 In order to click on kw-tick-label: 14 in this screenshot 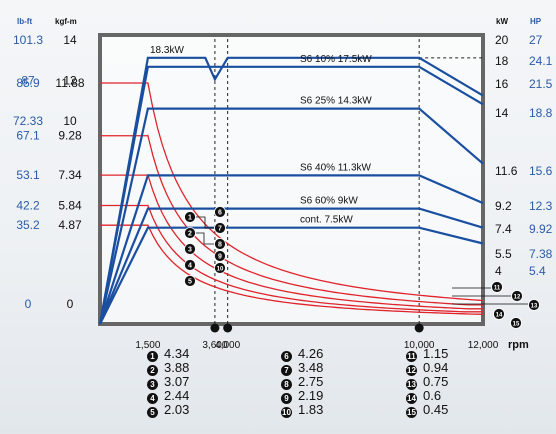, I will do `click(502, 113)`.